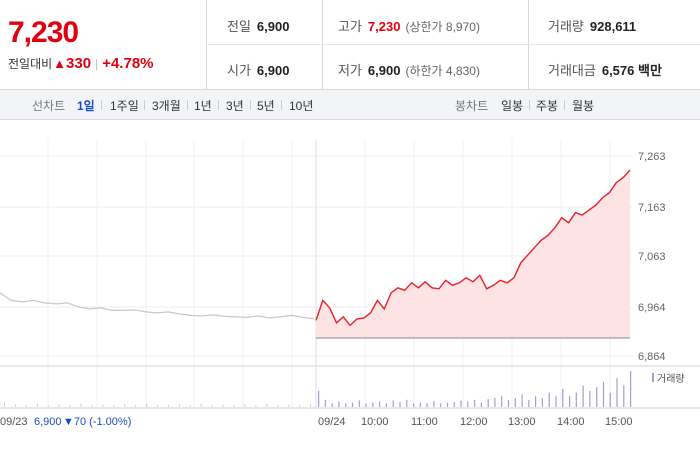  Describe the element at coordinates (30, 64) in the screenshot. I see `change-label: 전일대비` at that location.